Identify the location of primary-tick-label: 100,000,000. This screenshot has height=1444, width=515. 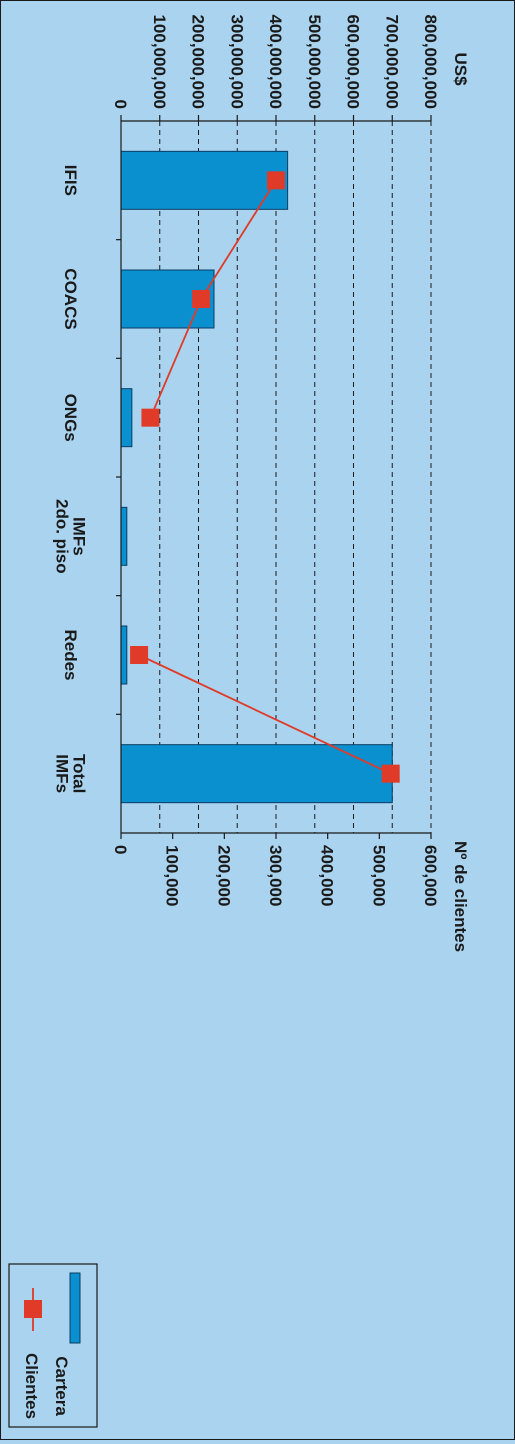
(159, 61).